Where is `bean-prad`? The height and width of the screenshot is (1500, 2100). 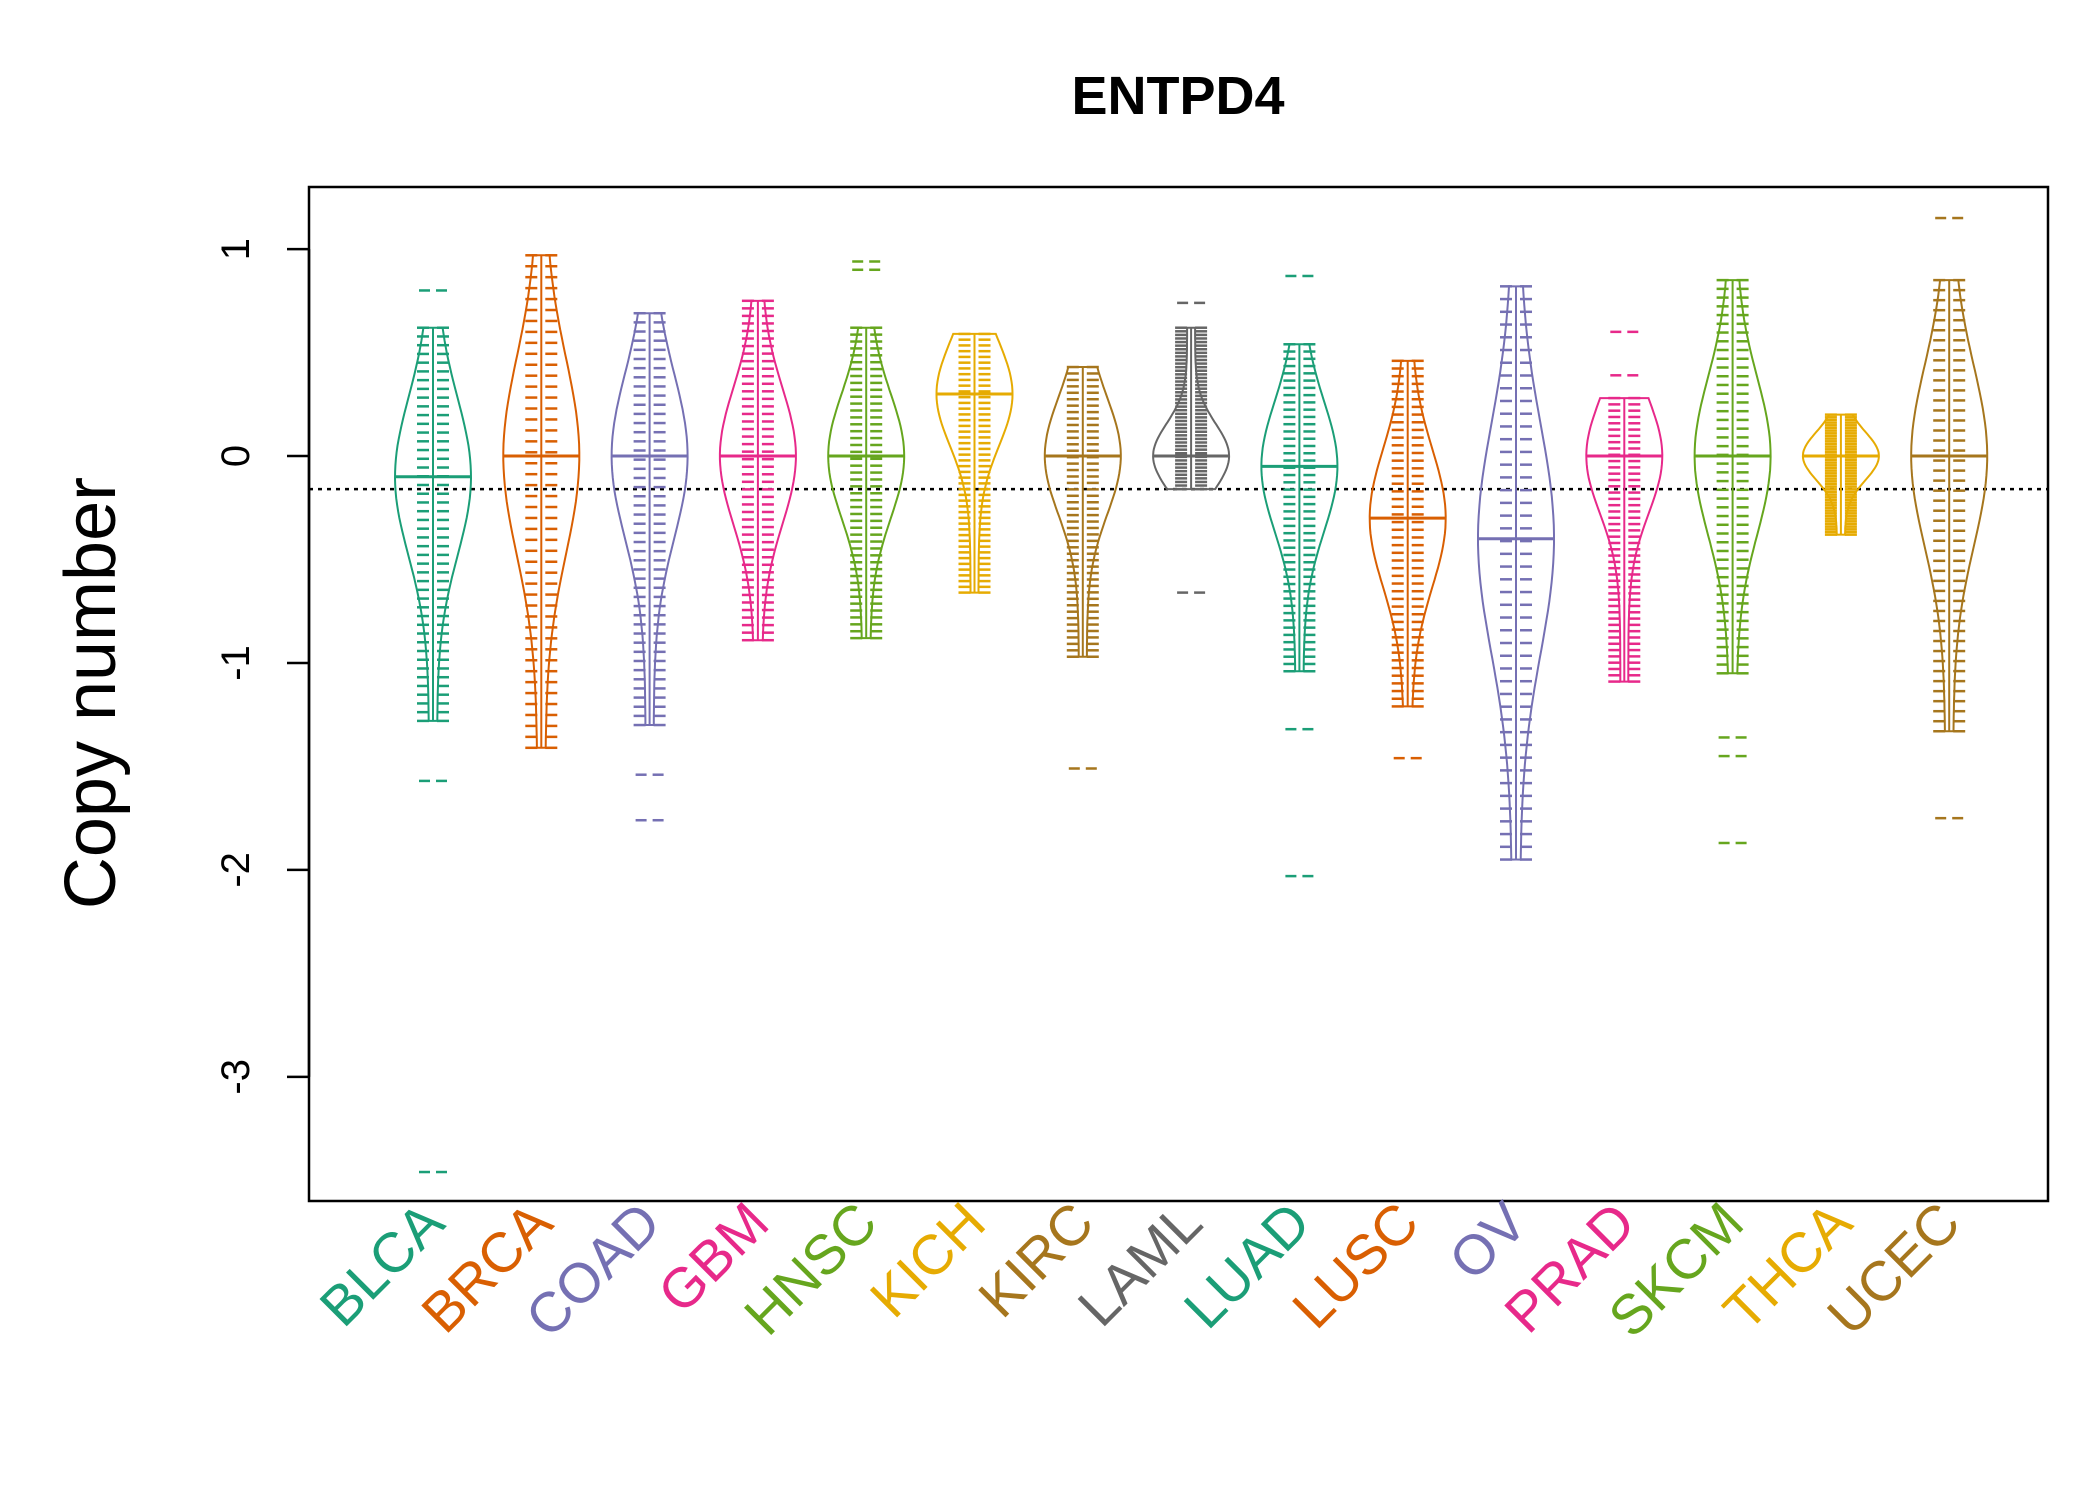 bean-prad is located at coordinates (1624, 506).